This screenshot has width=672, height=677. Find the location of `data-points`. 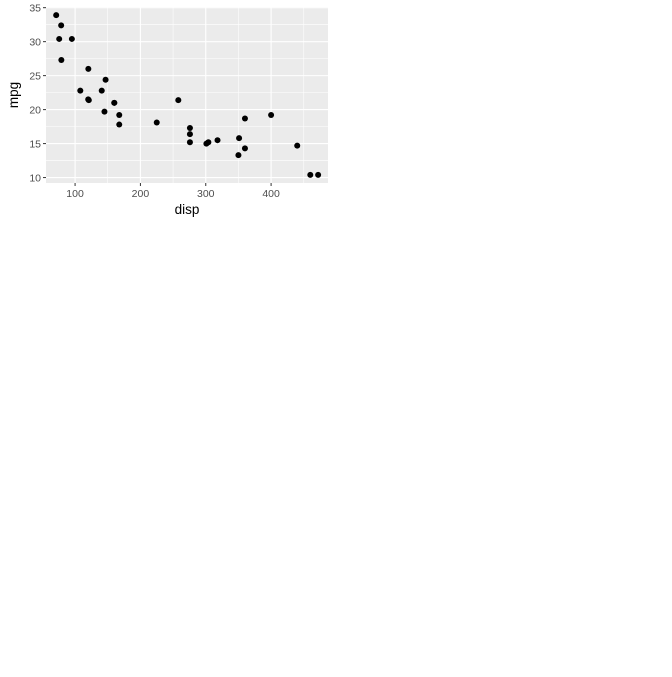

data-points is located at coordinates (187, 95).